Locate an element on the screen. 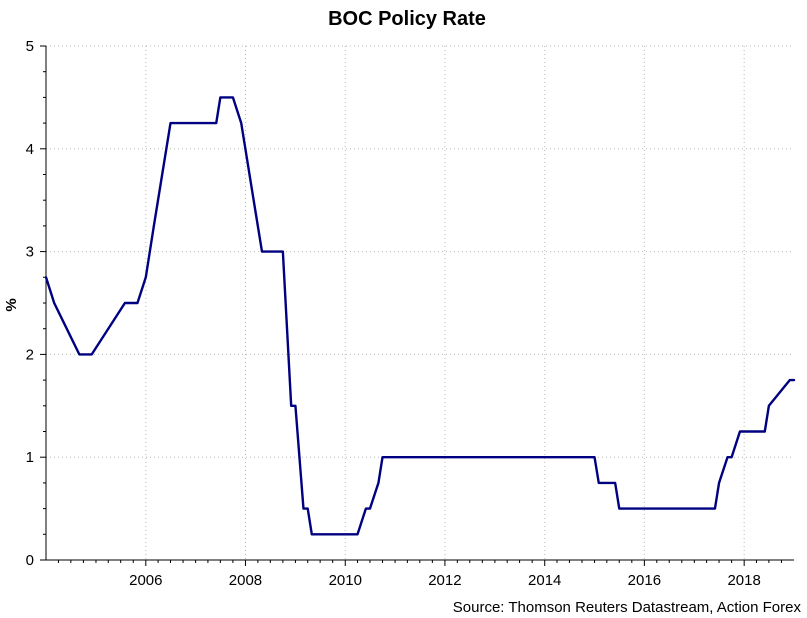 The height and width of the screenshot is (618, 807). y-tick-label: 1 is located at coordinates (30, 457).